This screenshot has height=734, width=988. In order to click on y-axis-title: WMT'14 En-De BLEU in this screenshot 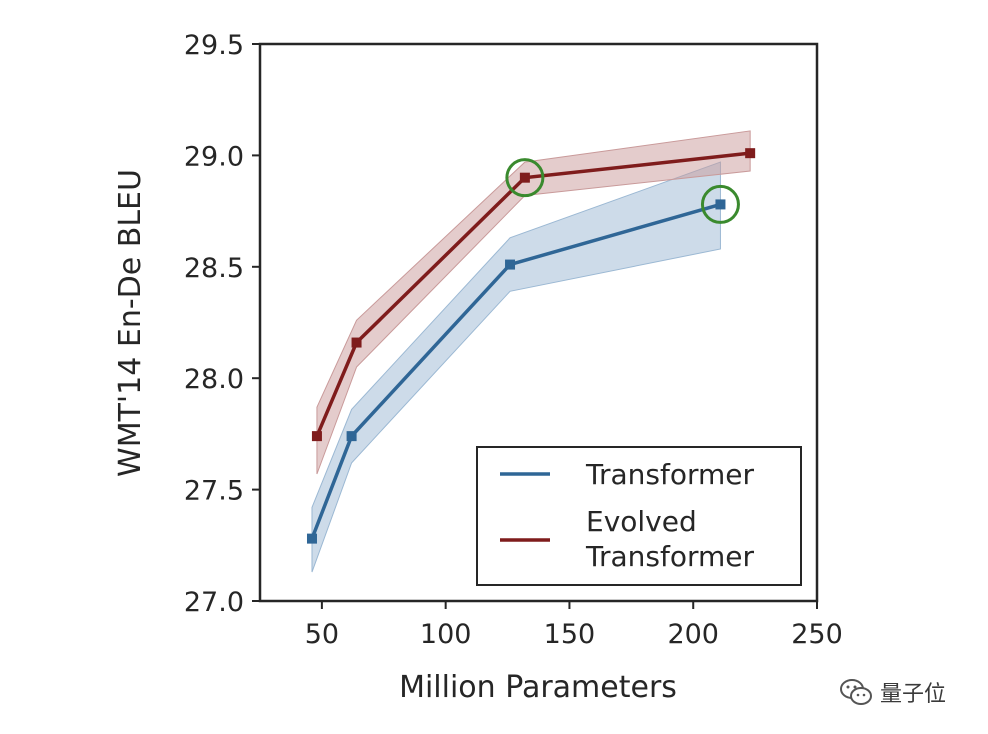, I will do `click(130, 323)`.